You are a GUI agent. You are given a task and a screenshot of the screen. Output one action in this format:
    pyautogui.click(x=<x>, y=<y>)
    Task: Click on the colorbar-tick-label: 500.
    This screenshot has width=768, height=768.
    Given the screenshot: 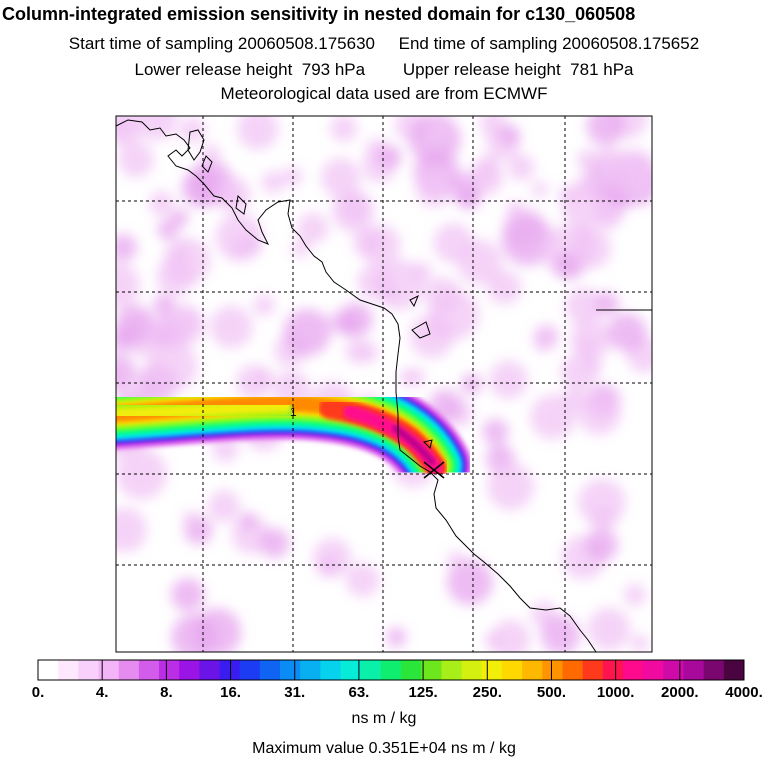 What is the action you would take?
    pyautogui.click(x=551, y=692)
    